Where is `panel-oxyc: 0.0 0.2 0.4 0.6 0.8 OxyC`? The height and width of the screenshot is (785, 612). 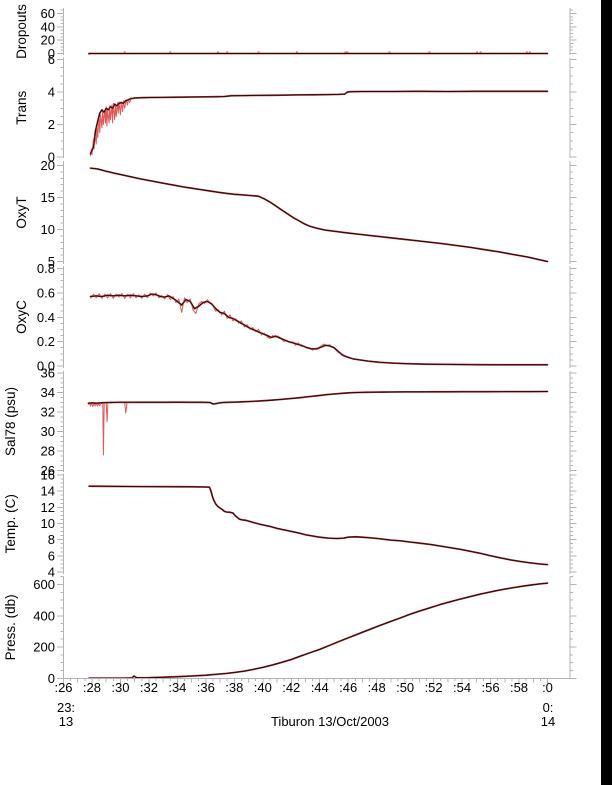 panel-oxyc: 0.0 0.2 0.4 0.6 0.8 OxyC is located at coordinates (295, 317).